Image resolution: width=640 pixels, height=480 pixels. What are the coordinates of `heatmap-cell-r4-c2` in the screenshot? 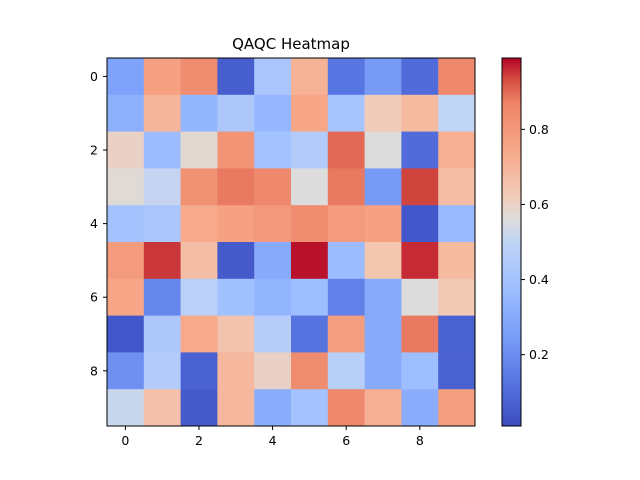 It's located at (199, 224).